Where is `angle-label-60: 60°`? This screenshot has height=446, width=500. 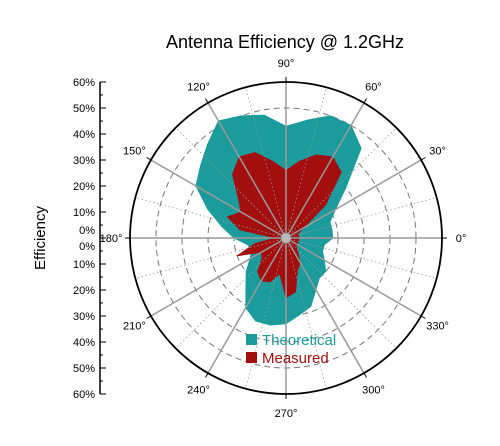 angle-label-60: 60° is located at coordinates (373, 87).